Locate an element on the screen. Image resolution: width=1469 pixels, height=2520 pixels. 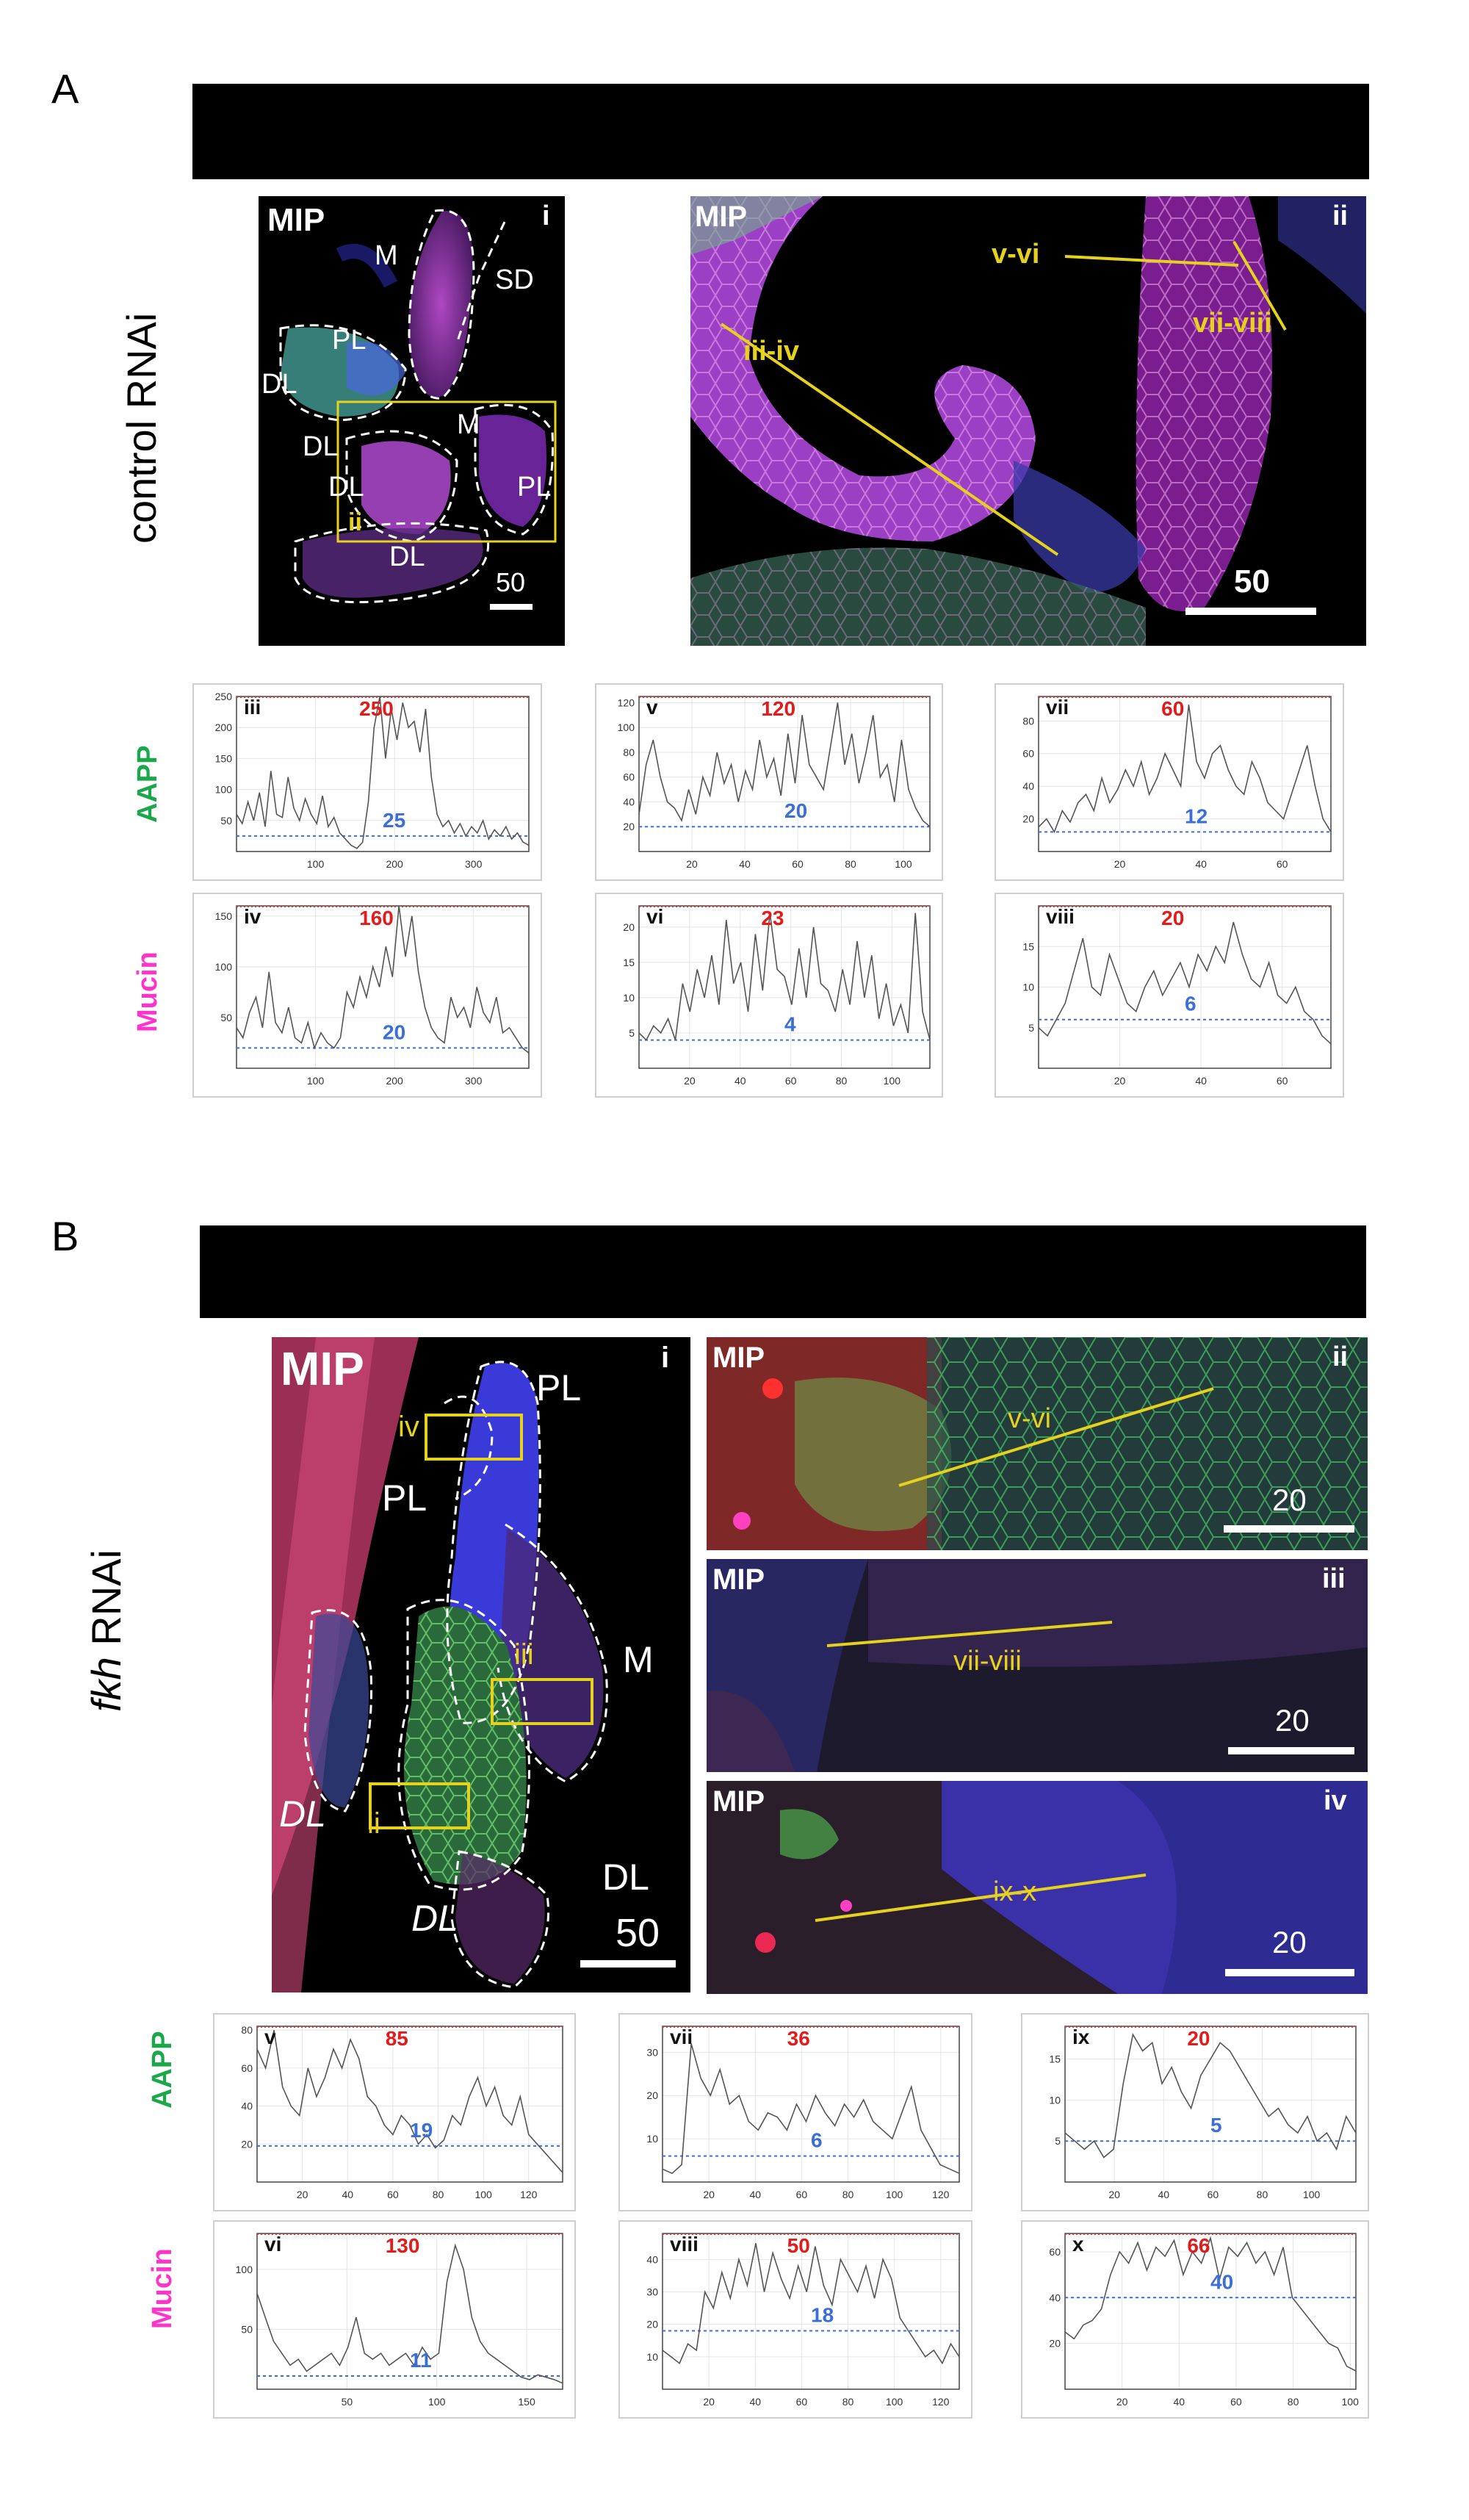
plot-b-x: 20 40 60 20 40 60 80 100 x 66 40 is located at coordinates (1195, 2319).